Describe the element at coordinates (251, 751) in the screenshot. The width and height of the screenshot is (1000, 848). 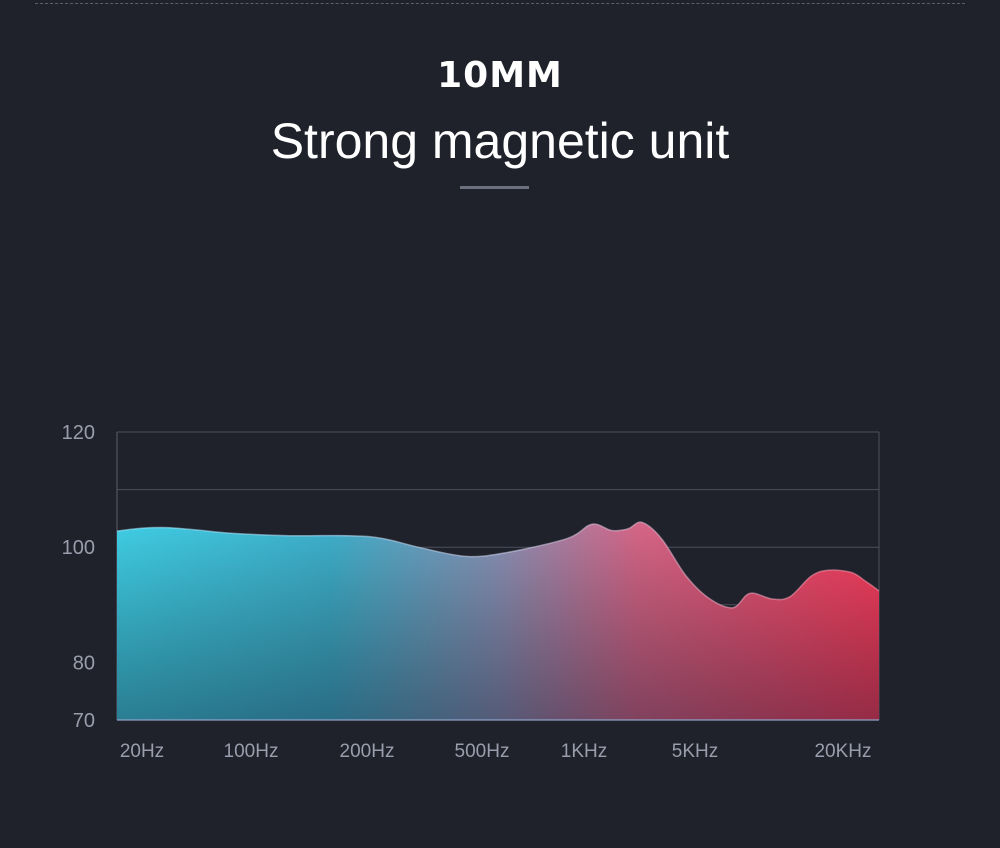
I see `x-tick-label: 100Hz` at that location.